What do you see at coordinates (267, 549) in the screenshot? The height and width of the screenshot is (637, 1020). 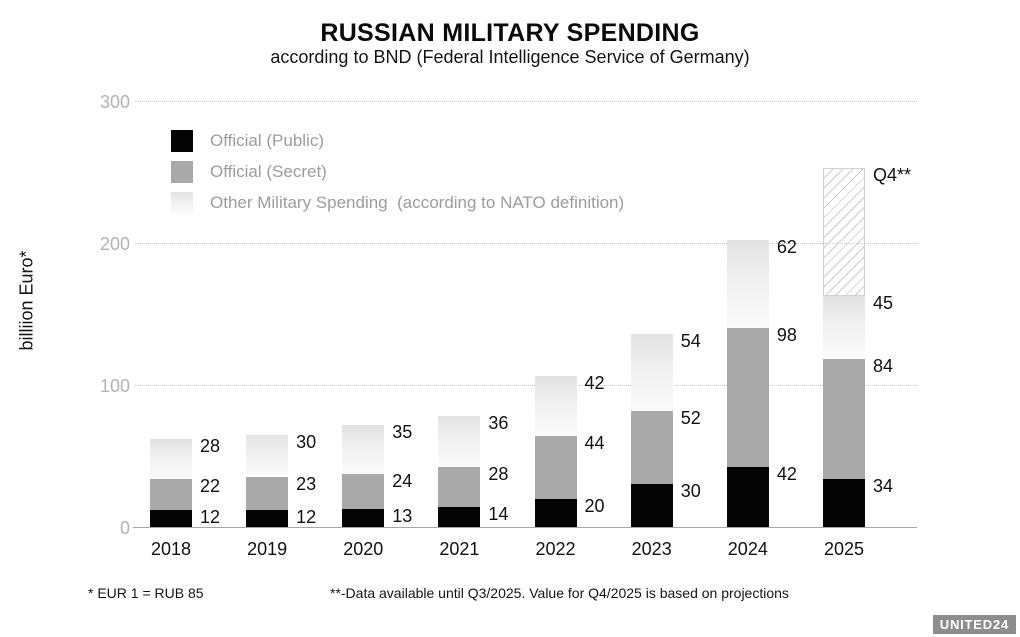 I see `x-axis-label-2019: 2019` at bounding box center [267, 549].